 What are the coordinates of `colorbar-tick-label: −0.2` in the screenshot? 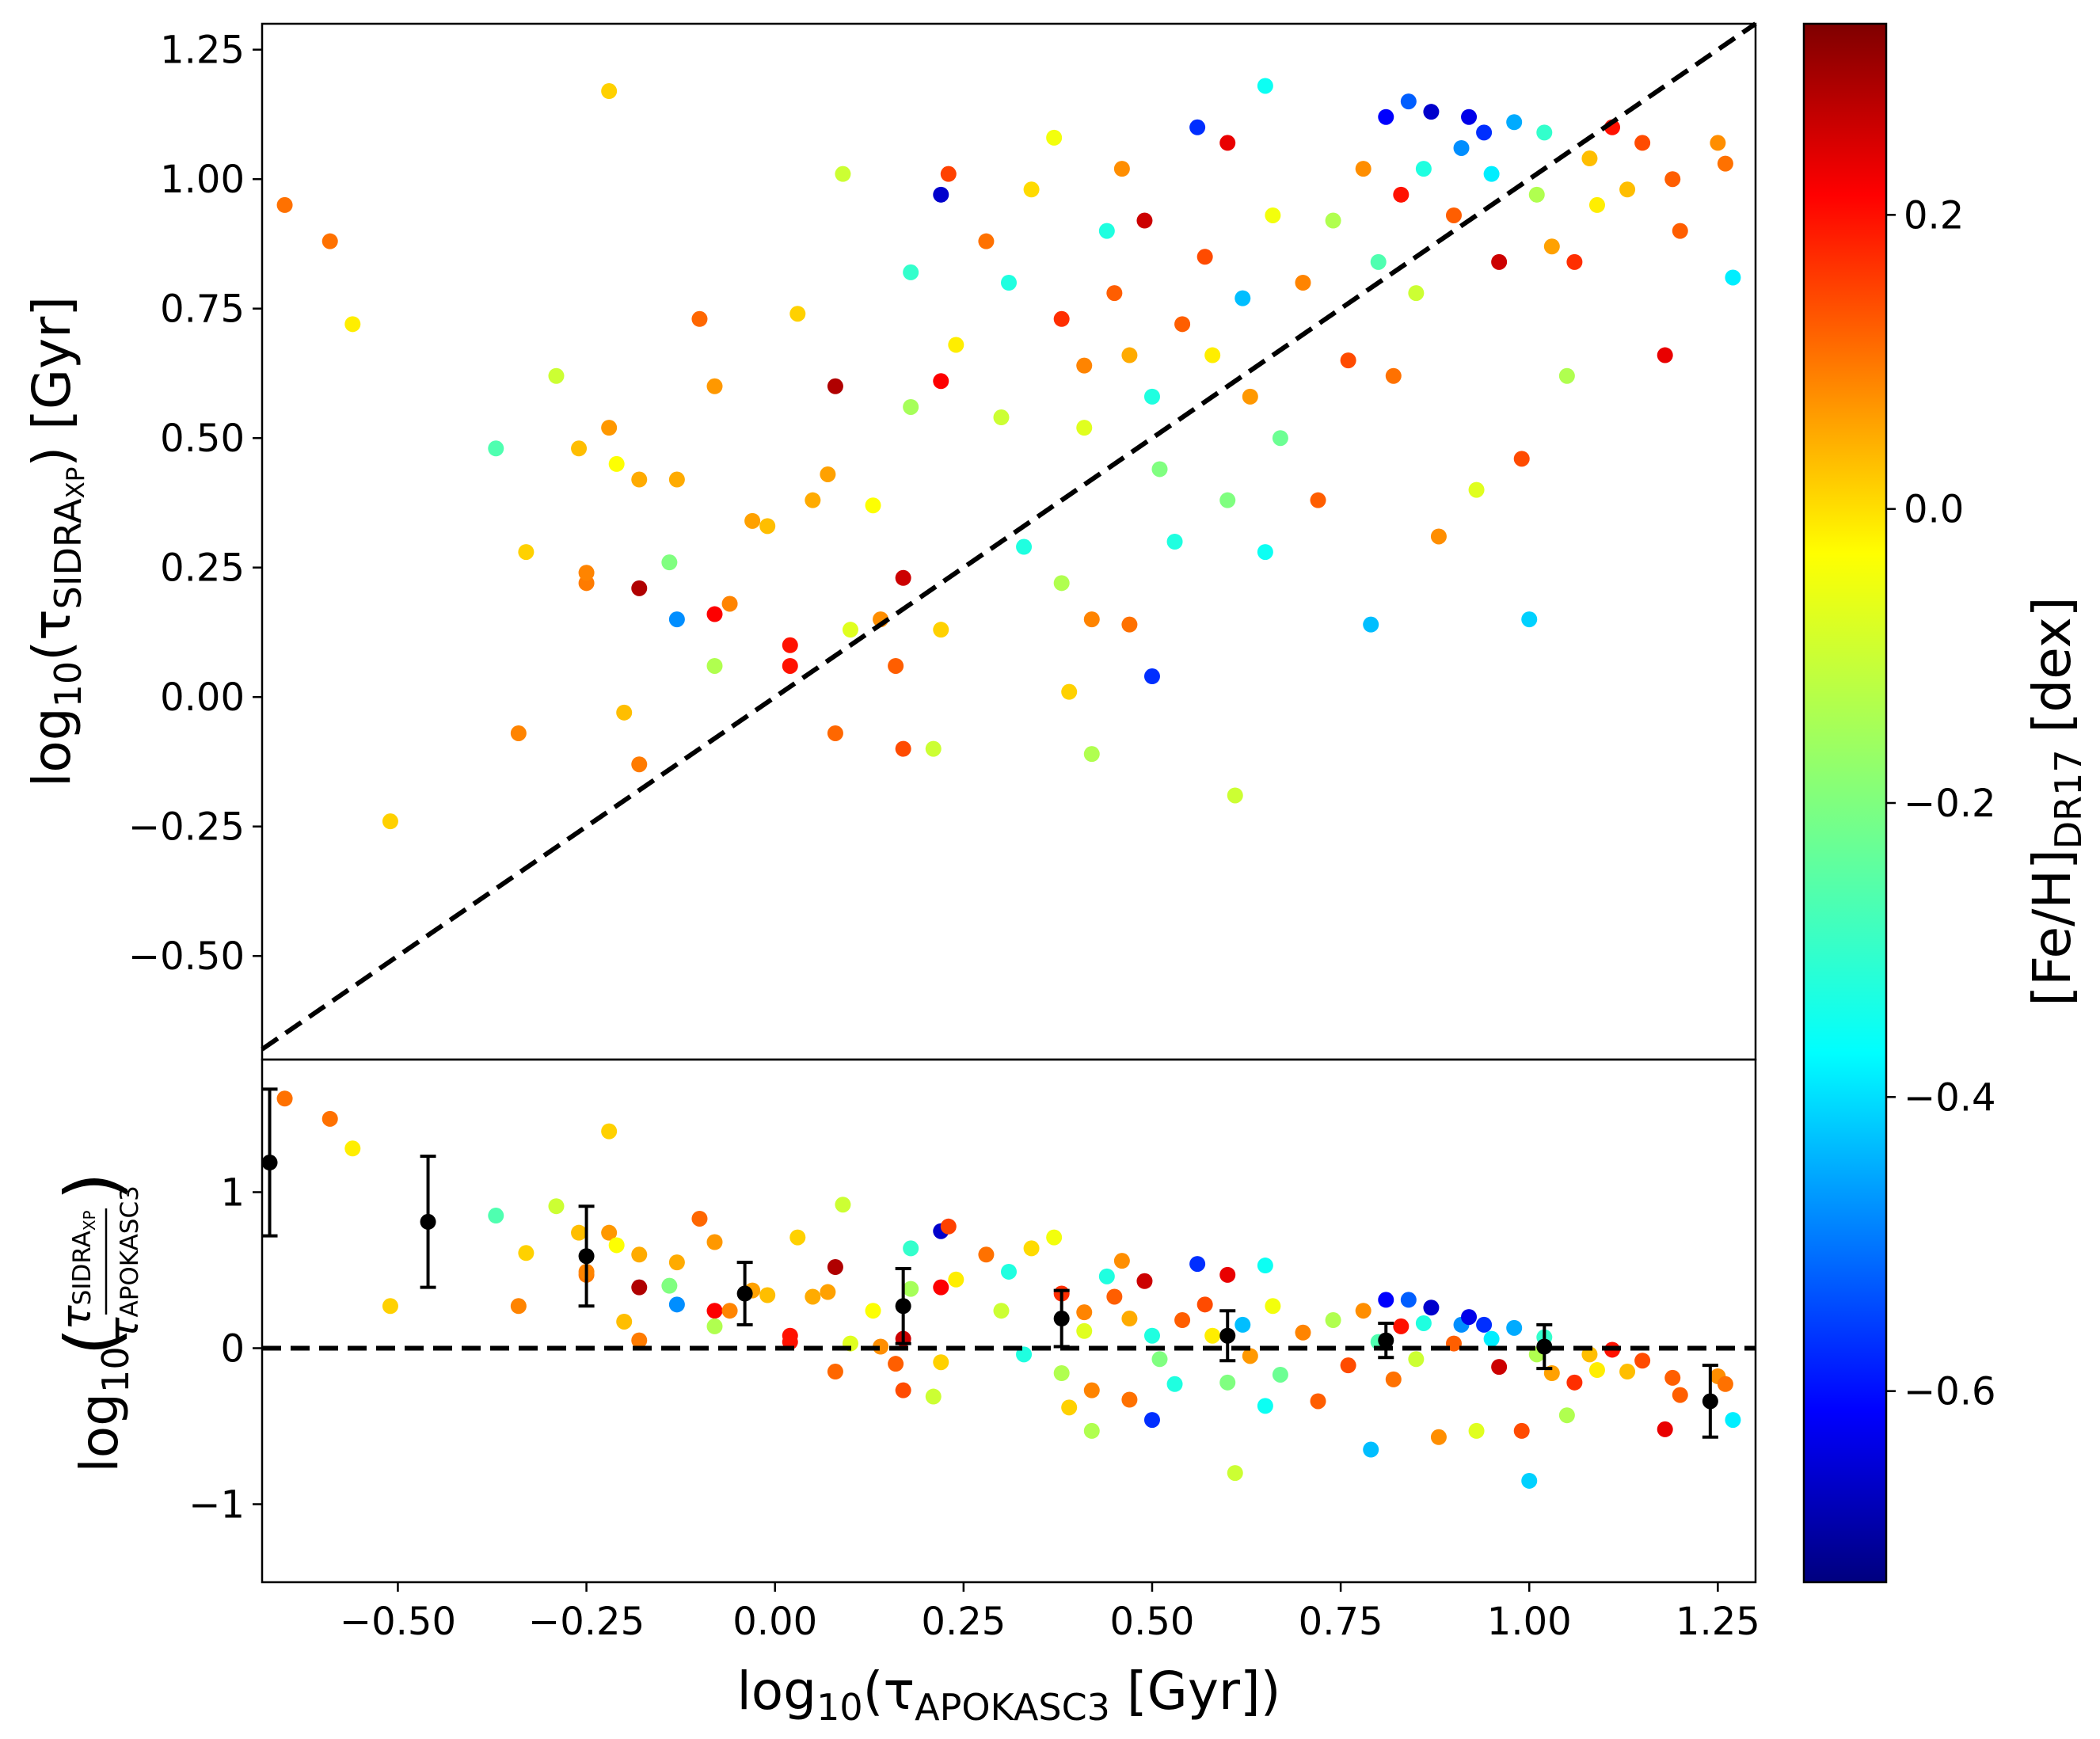 It's located at (1950, 804).